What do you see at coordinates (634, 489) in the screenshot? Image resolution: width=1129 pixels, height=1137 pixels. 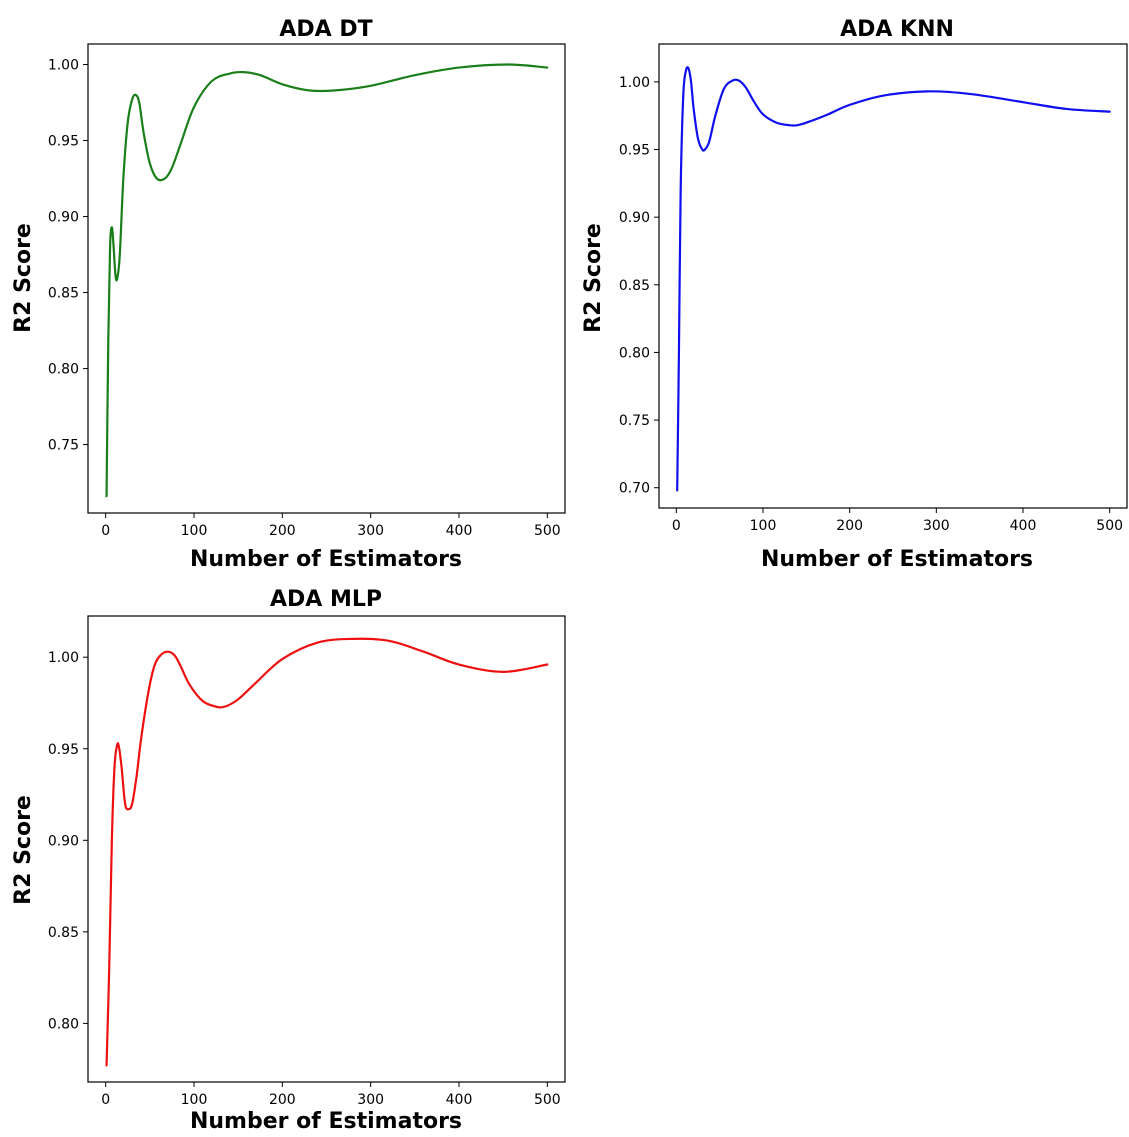 I see `y-tick-label: 0.70` at bounding box center [634, 489].